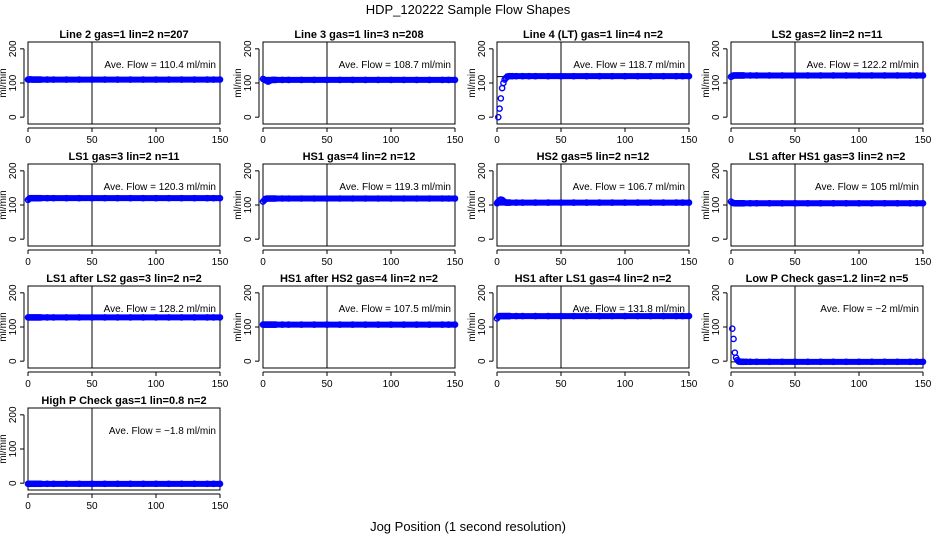  Describe the element at coordinates (359, 157) in the screenshot. I see `panel-title: HS1 gas=4 lin=2 n=12` at that location.